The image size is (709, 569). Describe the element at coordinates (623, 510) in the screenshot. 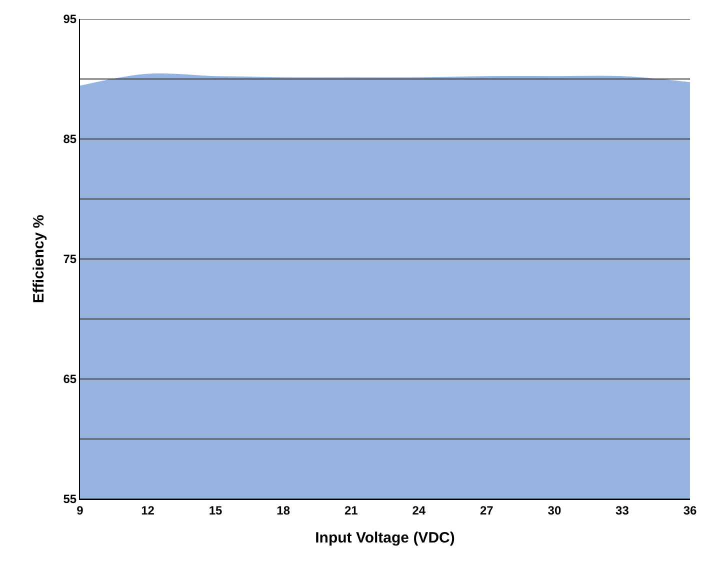

I see `x-tick-label: 33` at that location.